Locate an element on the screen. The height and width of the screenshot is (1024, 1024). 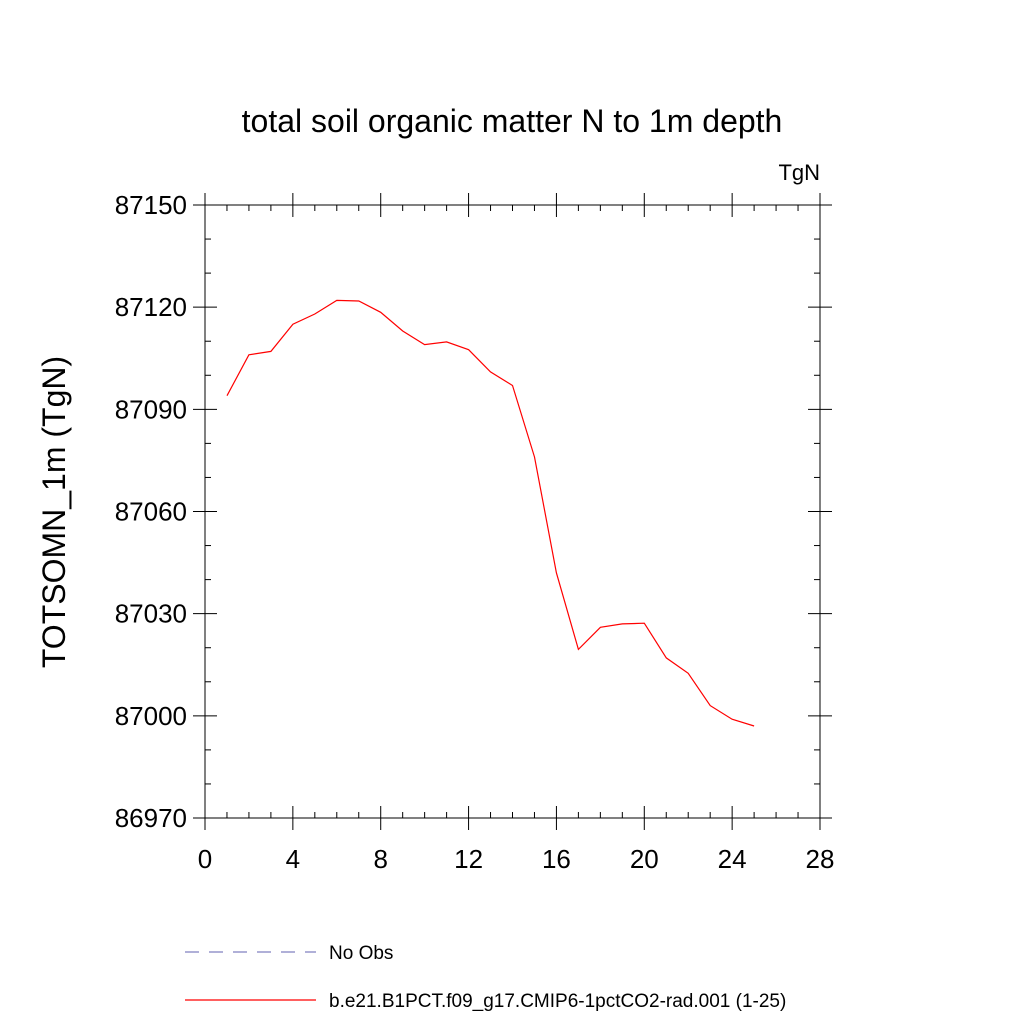
y-tick-label: 87150 is located at coordinates (151, 205).